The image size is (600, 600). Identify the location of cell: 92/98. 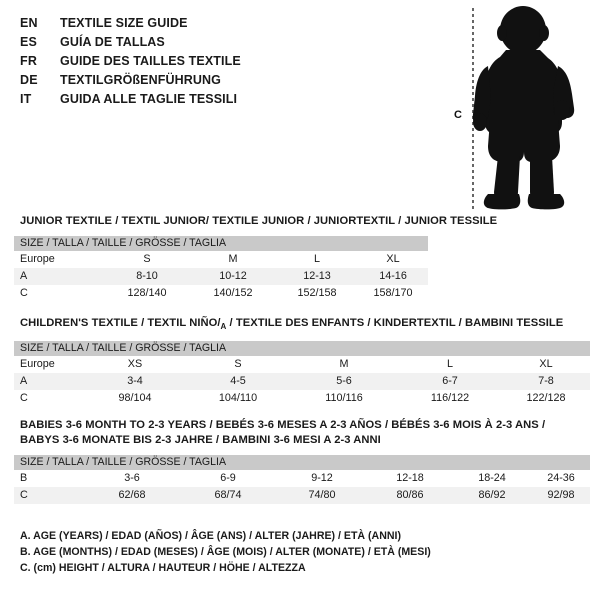
(561, 495).